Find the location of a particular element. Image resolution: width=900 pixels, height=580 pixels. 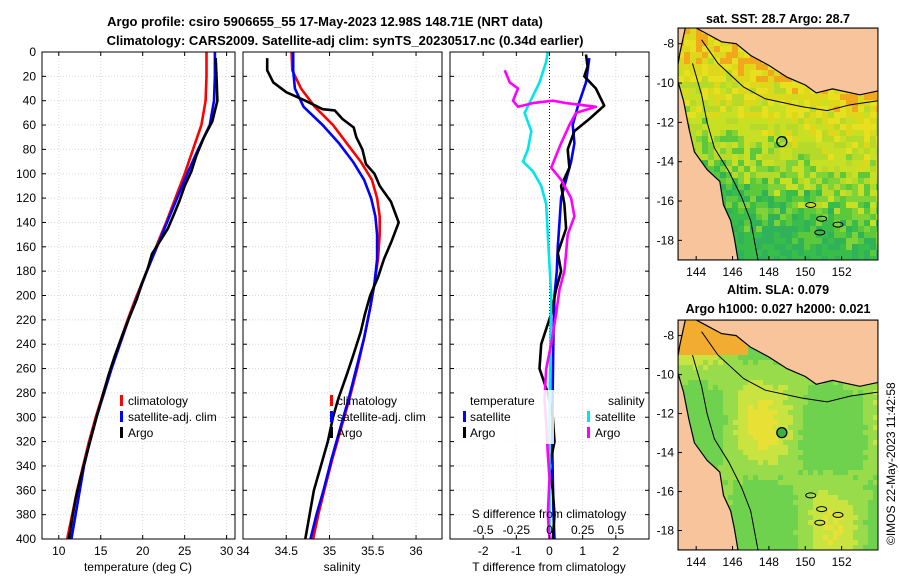

map-x-tick-label: 148 is located at coordinates (769, 562).